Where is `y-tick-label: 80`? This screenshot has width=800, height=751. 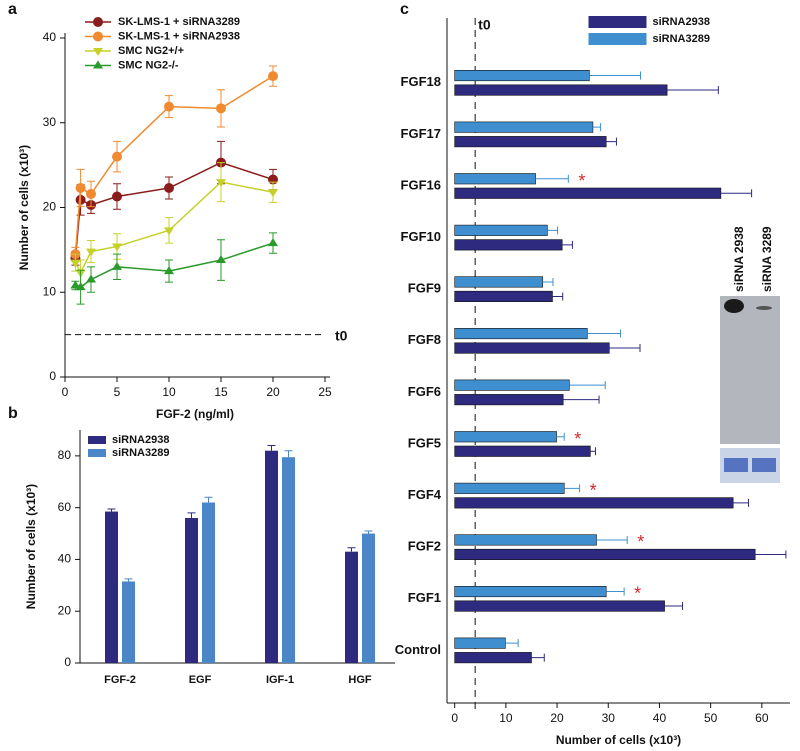 y-tick-label: 80 is located at coordinates (65, 455).